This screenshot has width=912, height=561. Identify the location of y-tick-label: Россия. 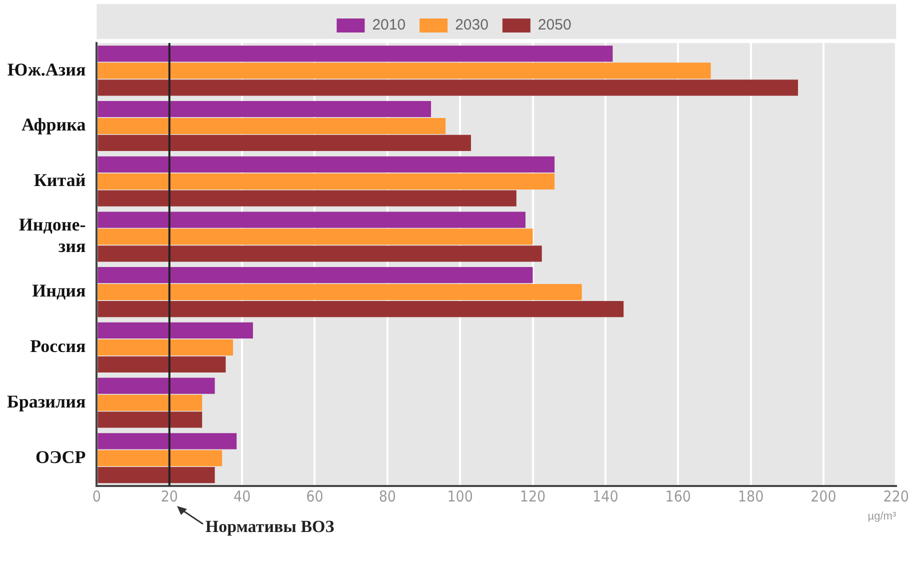
(58, 346).